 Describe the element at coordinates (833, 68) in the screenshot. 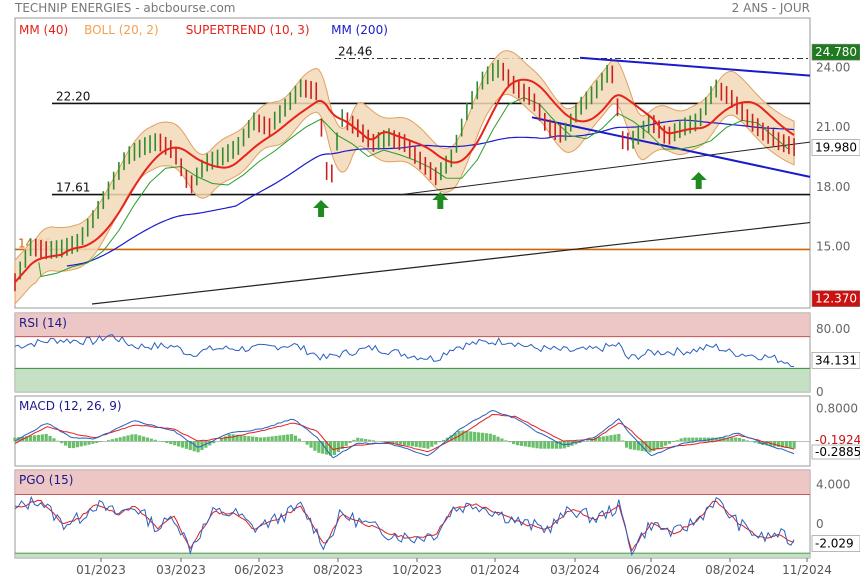

I see `price-tick-label: 24.00` at that location.